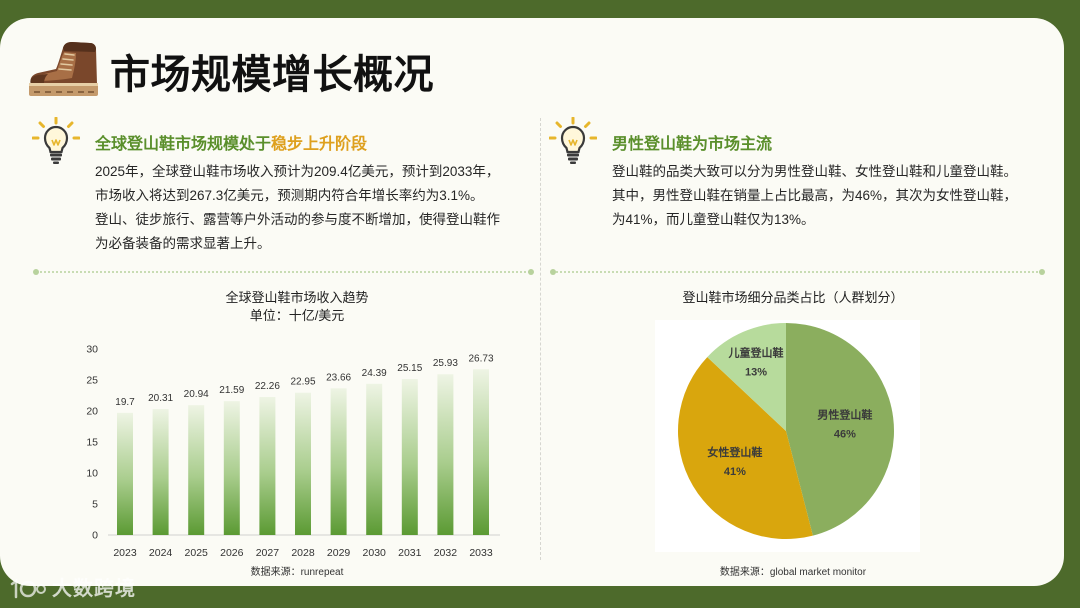 This screenshot has height=608, width=1080. What do you see at coordinates (303, 553) in the screenshot?
I see `x-tick-label: 2028` at bounding box center [303, 553].